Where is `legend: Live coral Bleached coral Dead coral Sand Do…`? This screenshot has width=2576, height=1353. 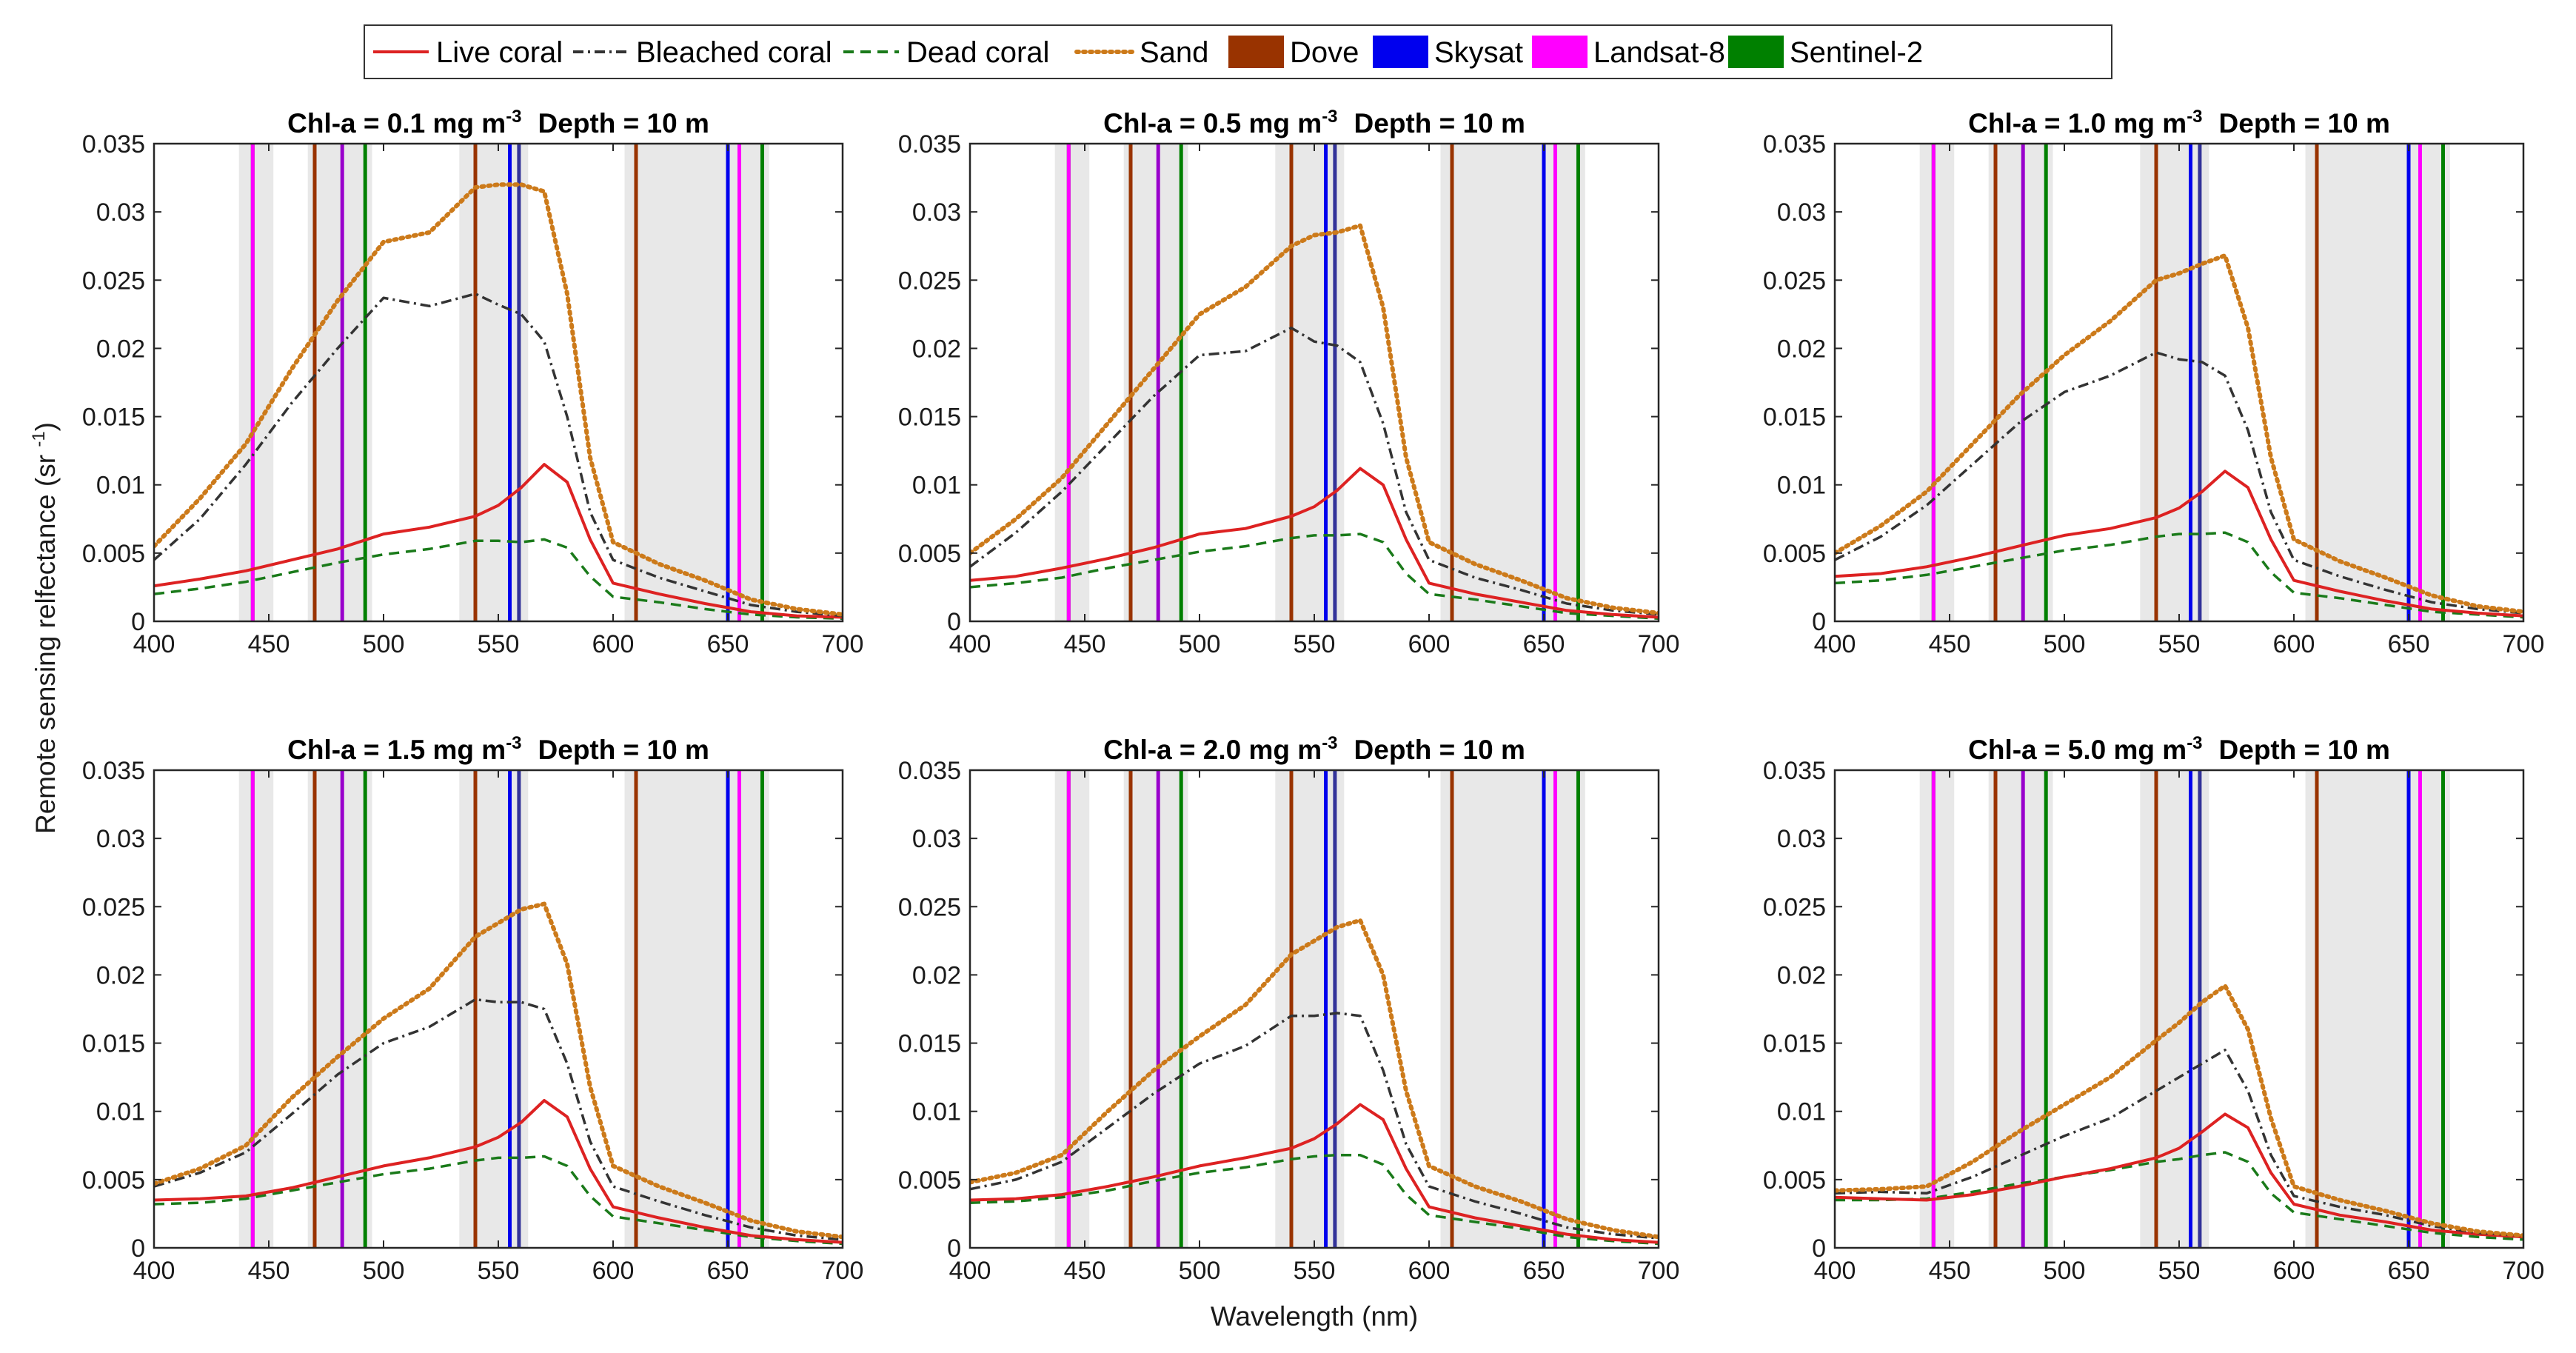
legend: Live coral Bleached coral Dead coral Sand Do… is located at coordinates (1238, 51).